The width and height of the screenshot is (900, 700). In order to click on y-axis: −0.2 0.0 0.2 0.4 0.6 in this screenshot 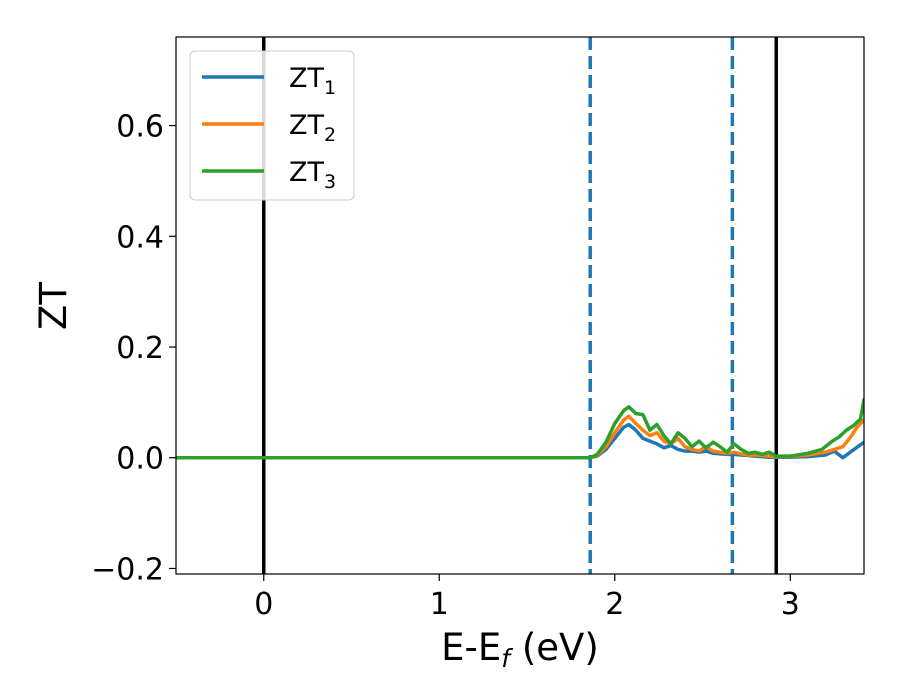, I will do `click(133, 348)`.